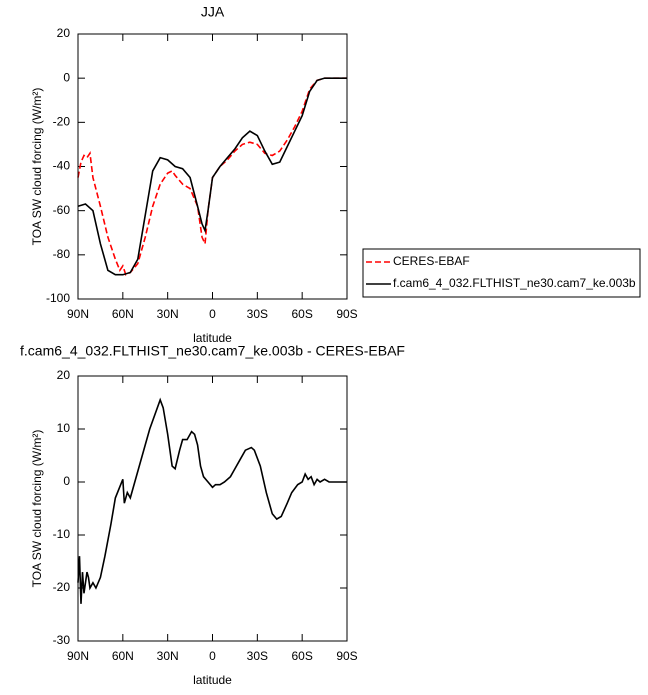 Image resolution: width=648 pixels, height=695 pixels. What do you see at coordinates (58, 298) in the screenshot?
I see `y-tick-label: -100` at bounding box center [58, 298].